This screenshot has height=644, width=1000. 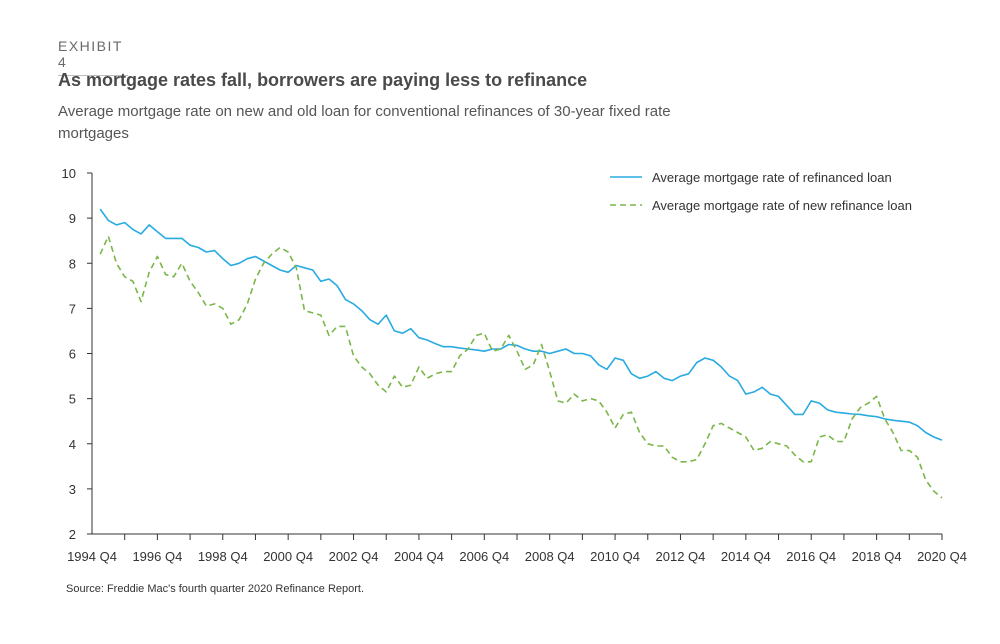 What do you see at coordinates (223, 556) in the screenshot?
I see `x-tick-label: 1998 Q4` at bounding box center [223, 556].